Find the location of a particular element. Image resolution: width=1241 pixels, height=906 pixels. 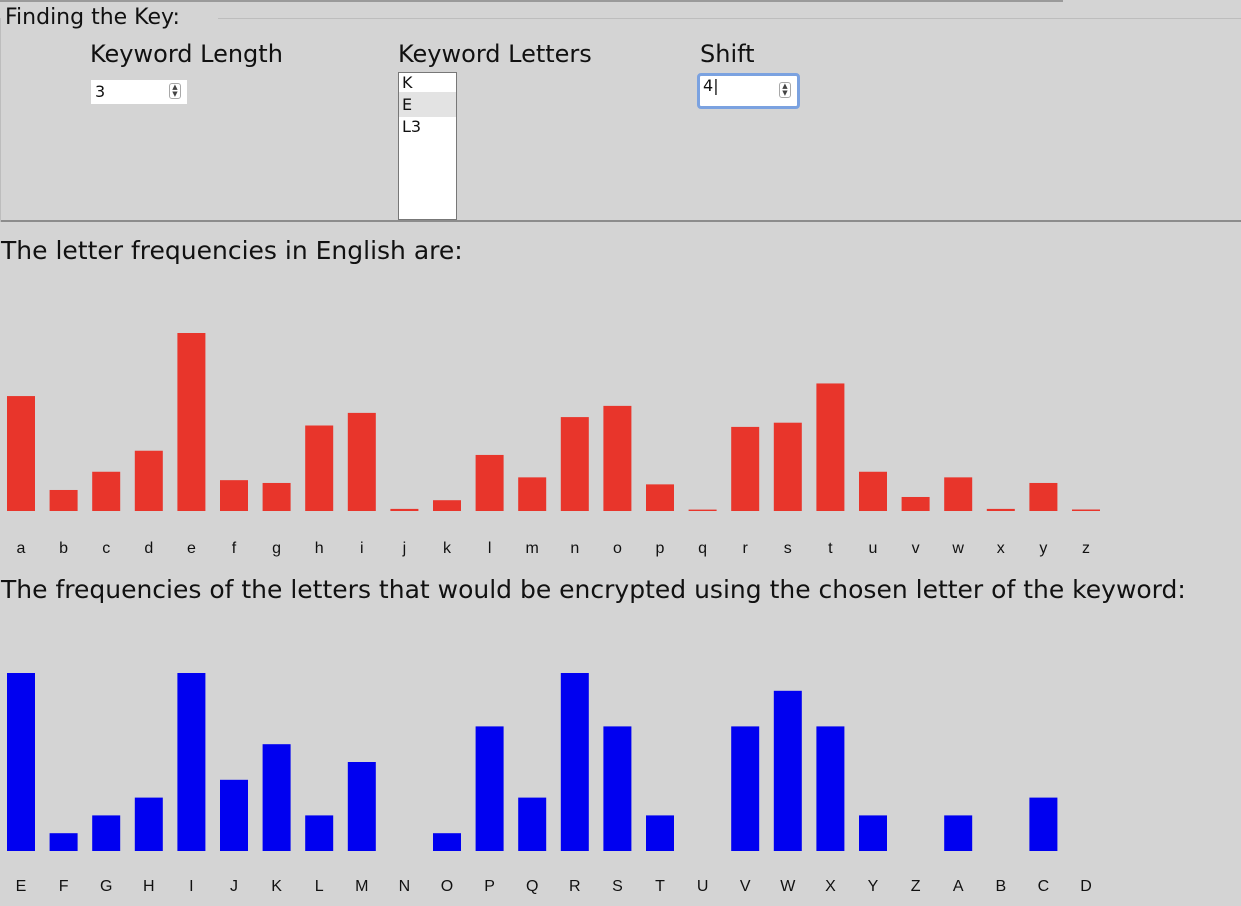

tick-label-r: r is located at coordinates (746, 548).